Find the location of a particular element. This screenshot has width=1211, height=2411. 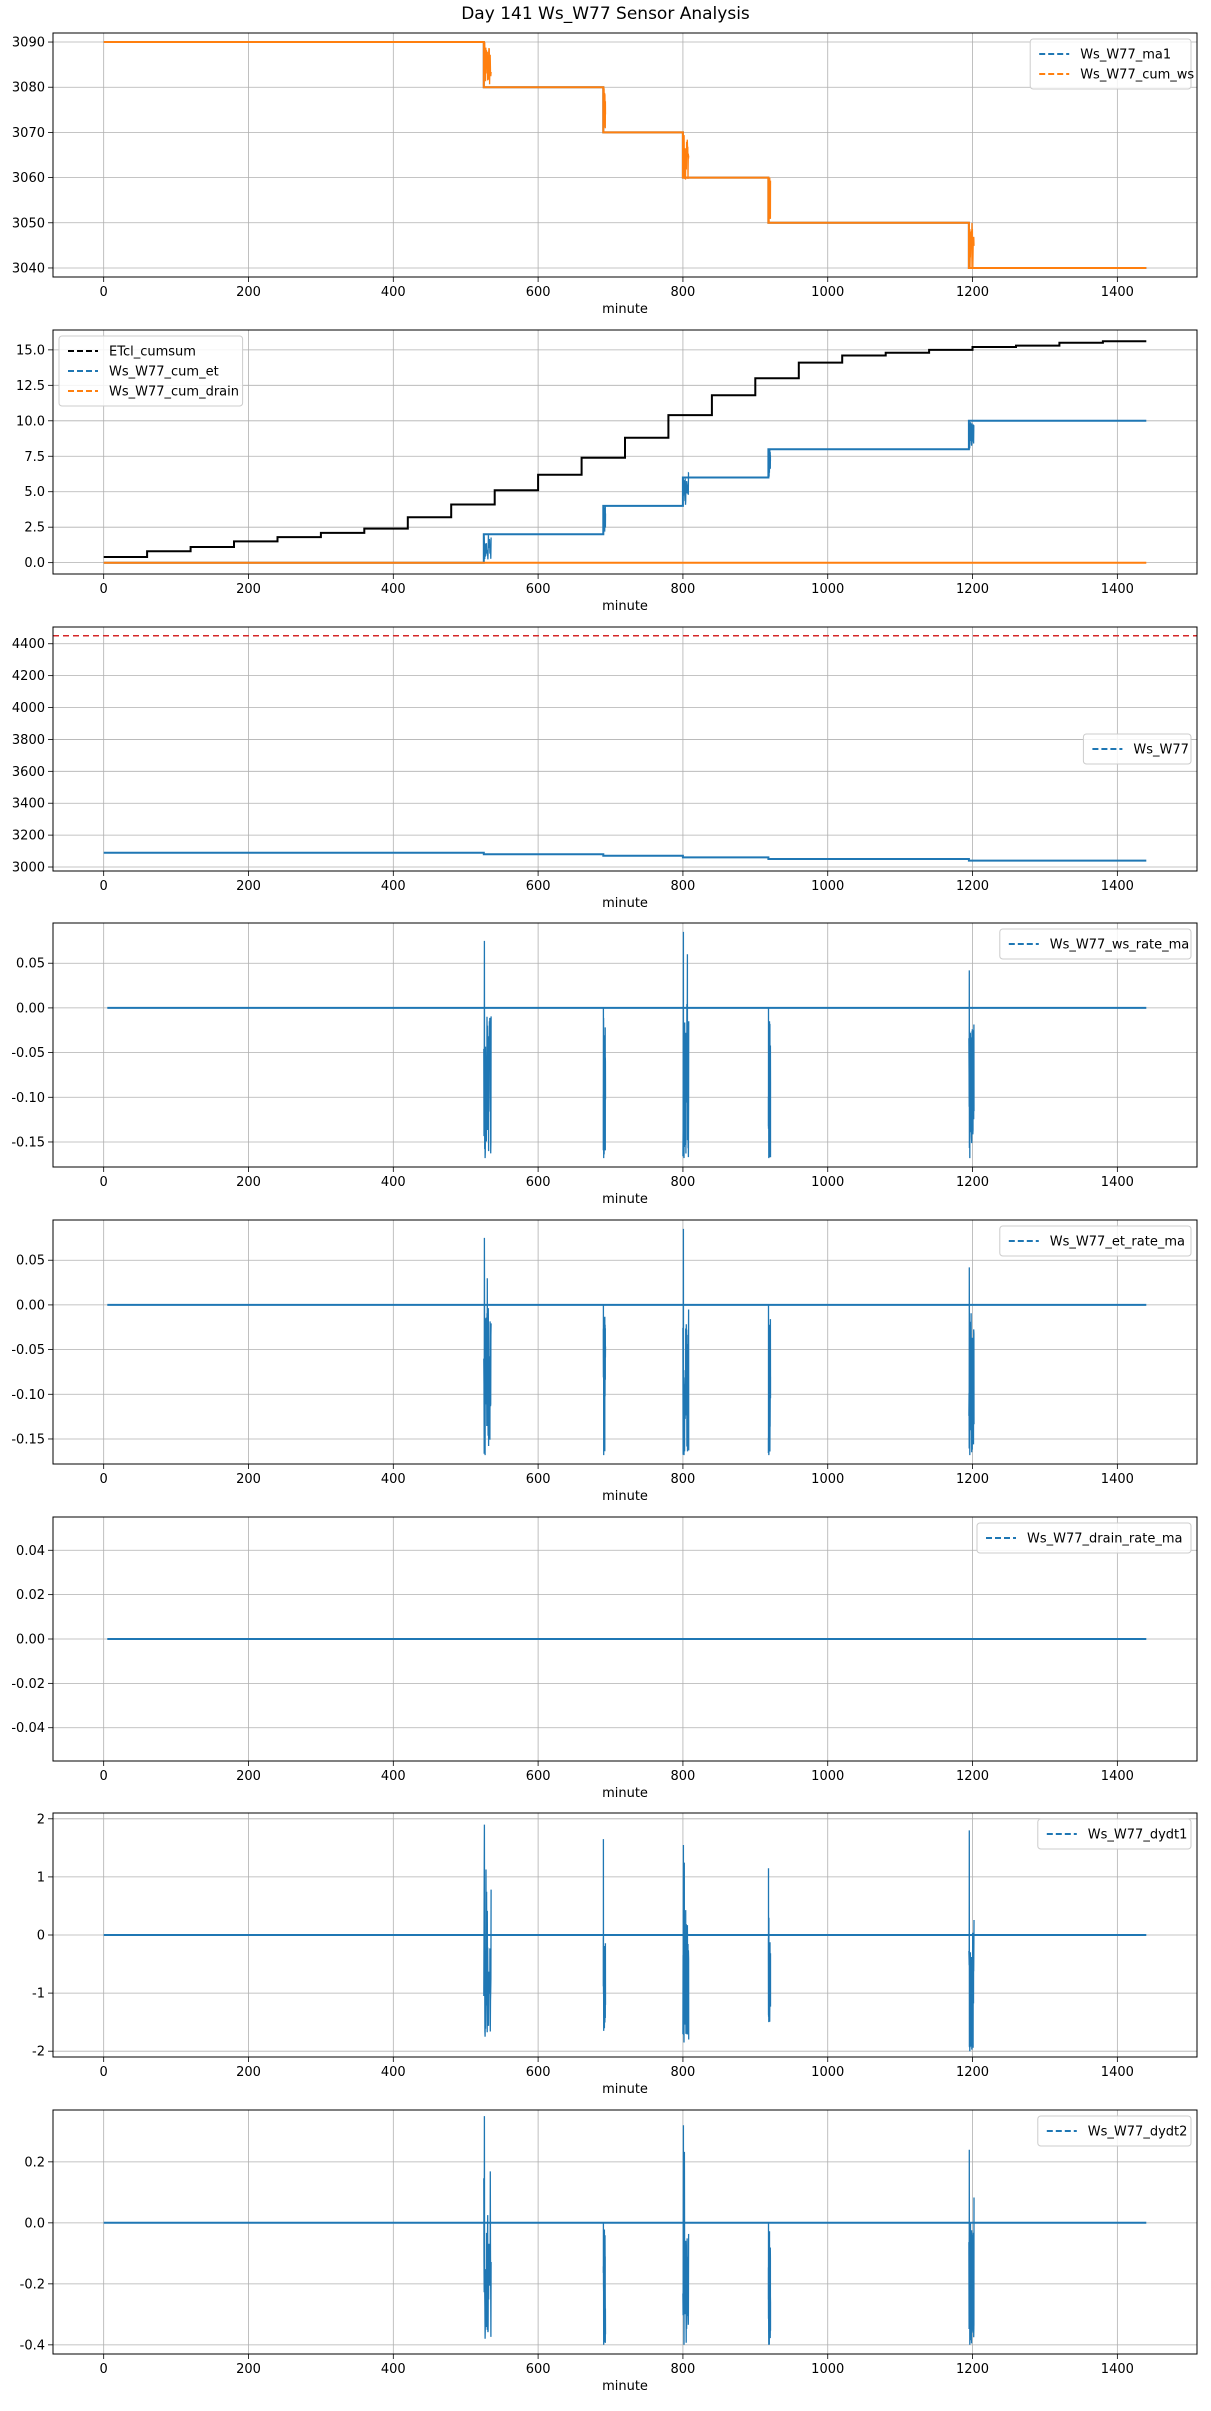

y-tick-label: -0.15 is located at coordinates (28, 1439).